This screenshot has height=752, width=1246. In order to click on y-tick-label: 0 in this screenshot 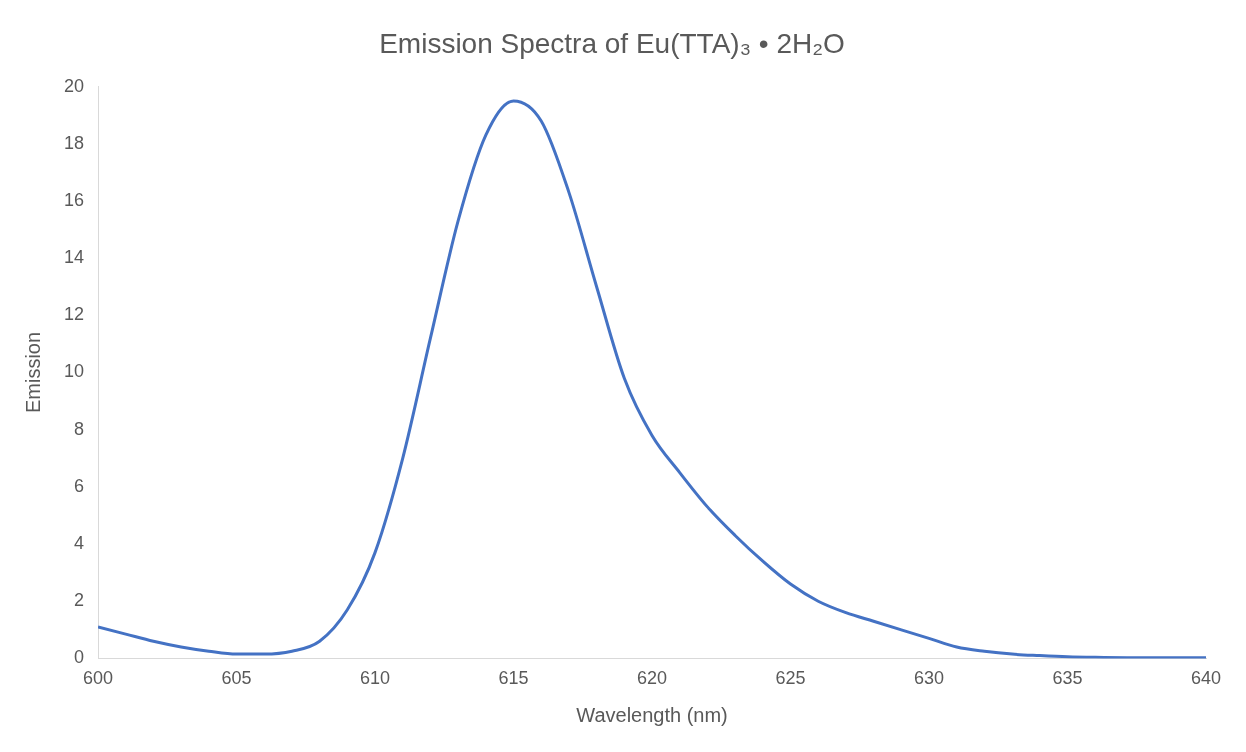, I will do `click(79, 657)`.